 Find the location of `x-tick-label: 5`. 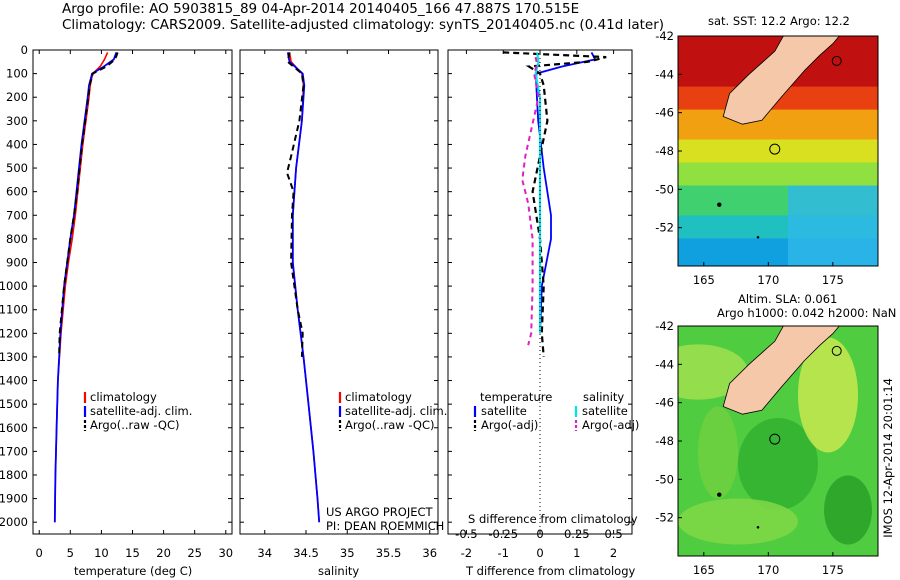

x-tick-label: 5 is located at coordinates (70, 553).